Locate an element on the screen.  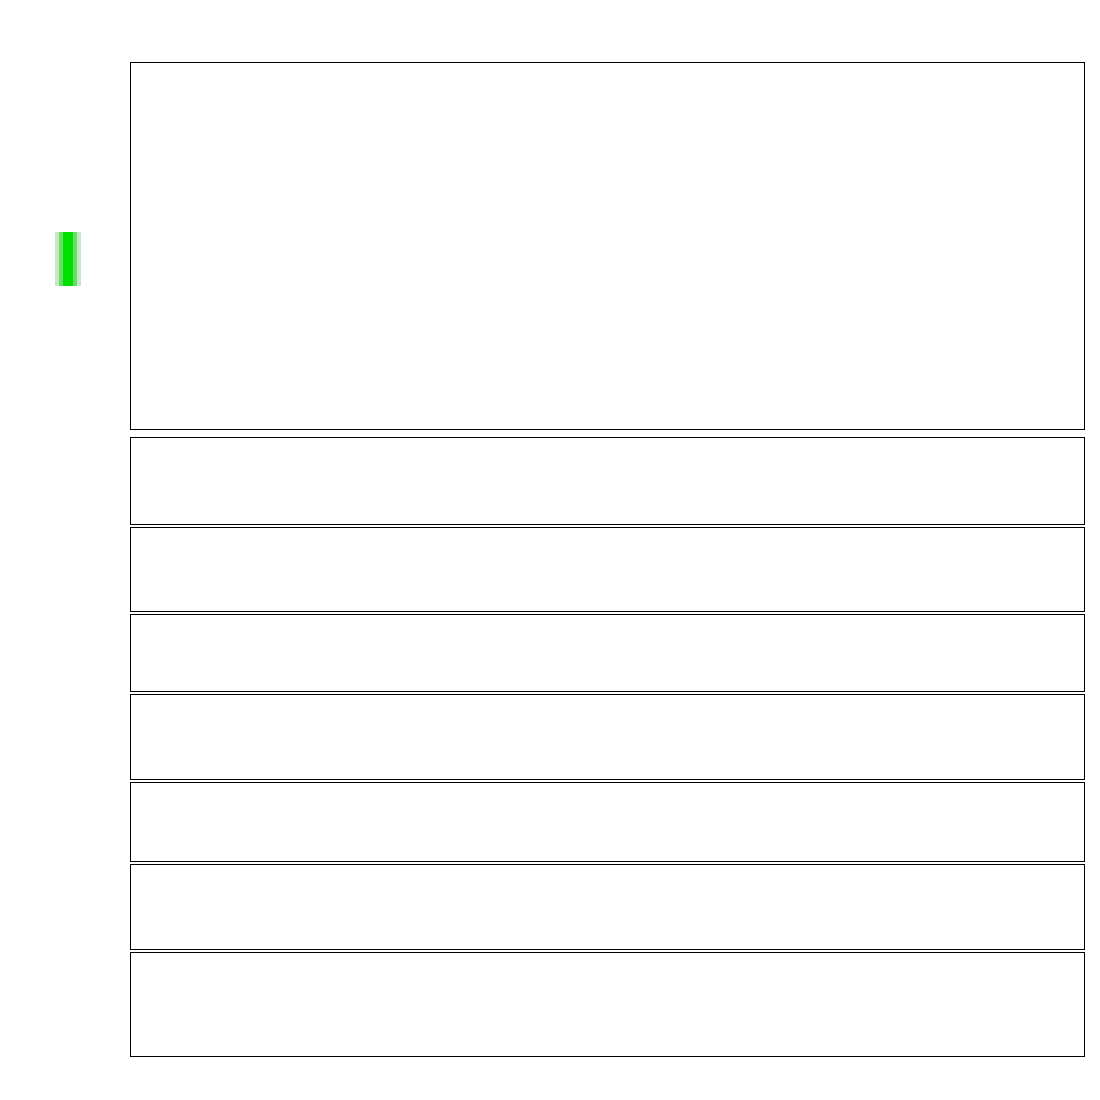
rh2m-panel is located at coordinates (607, 822).